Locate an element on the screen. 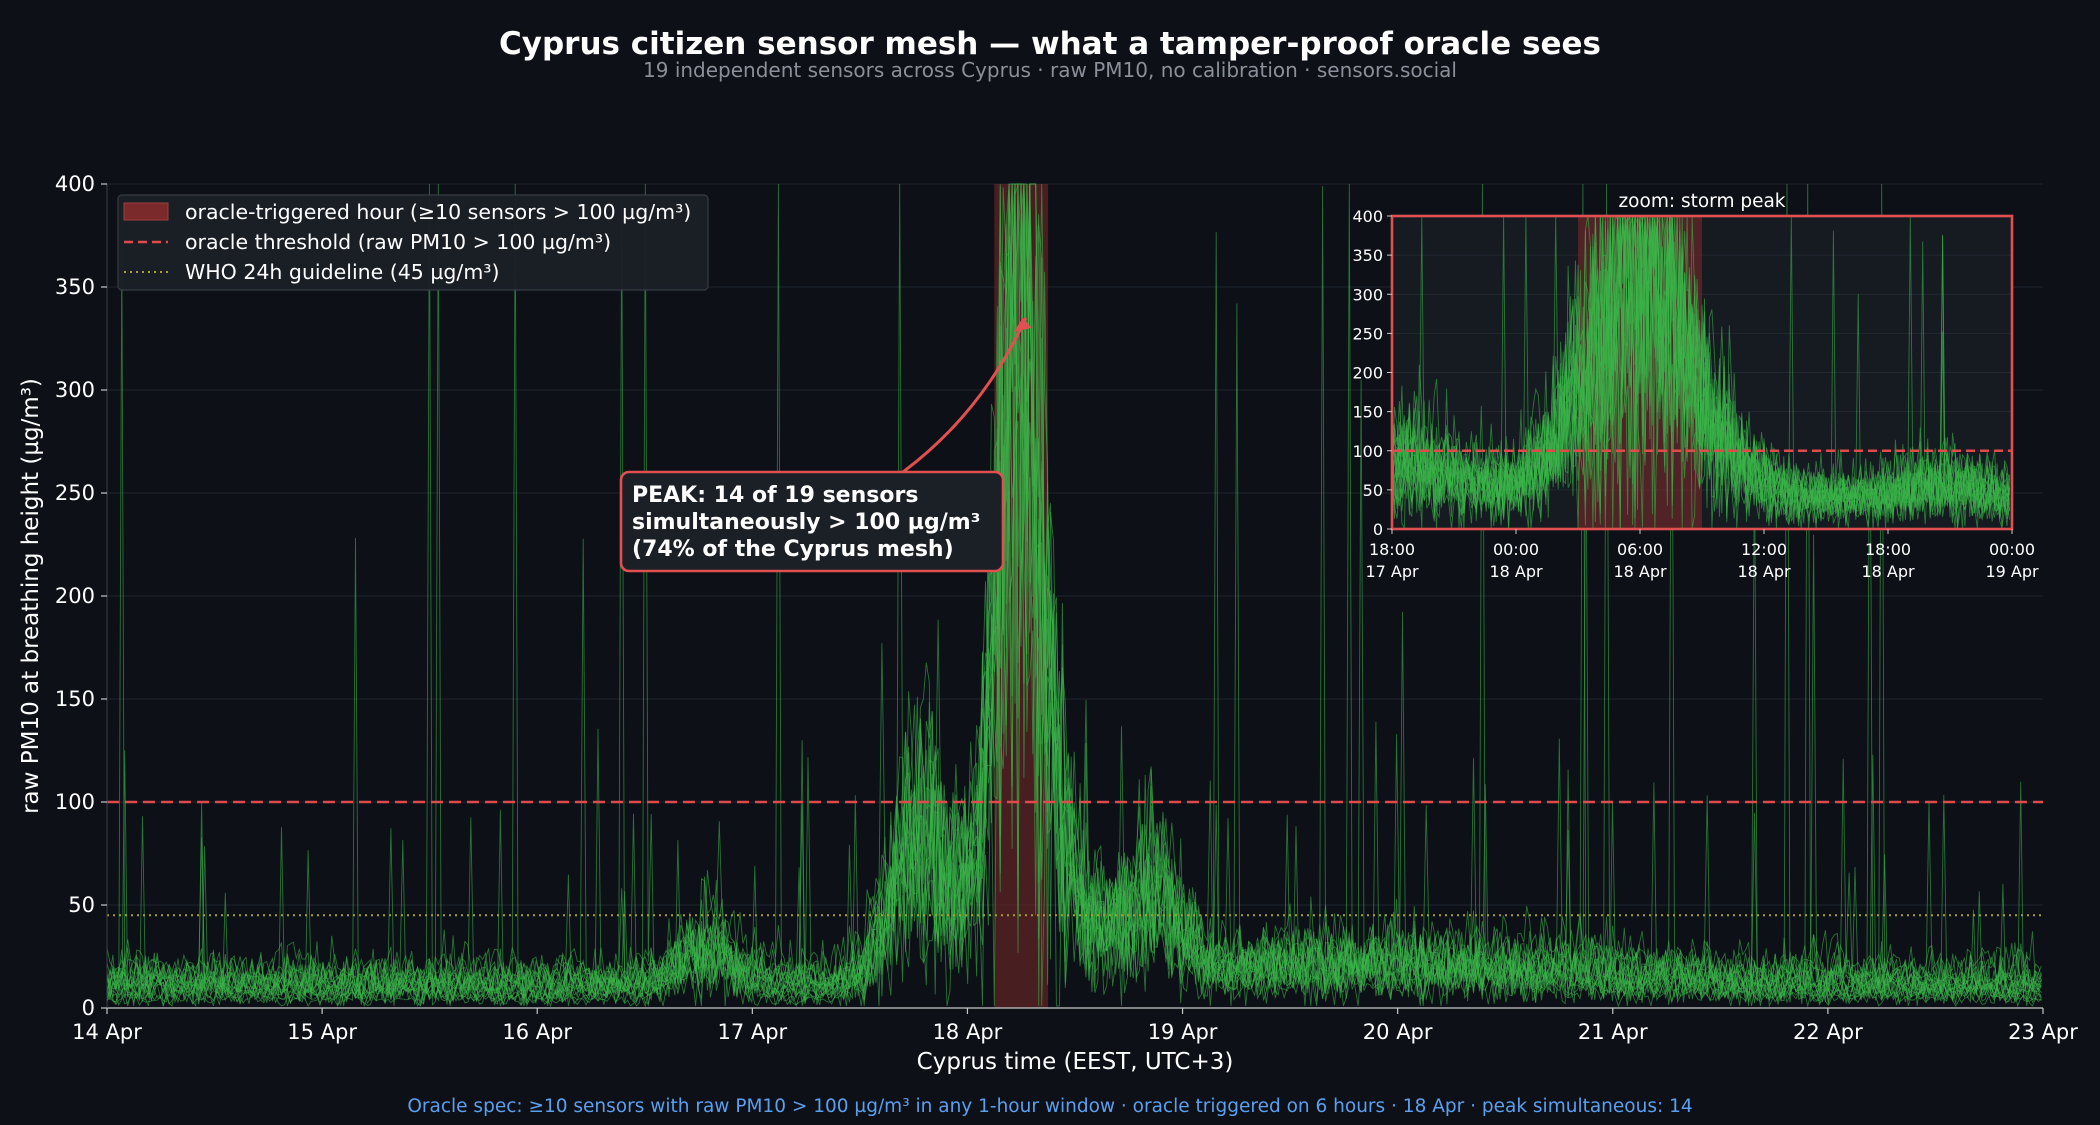 This screenshot has width=2100, height=1125. inset-y-tick-label: 300 is located at coordinates (1367, 294).